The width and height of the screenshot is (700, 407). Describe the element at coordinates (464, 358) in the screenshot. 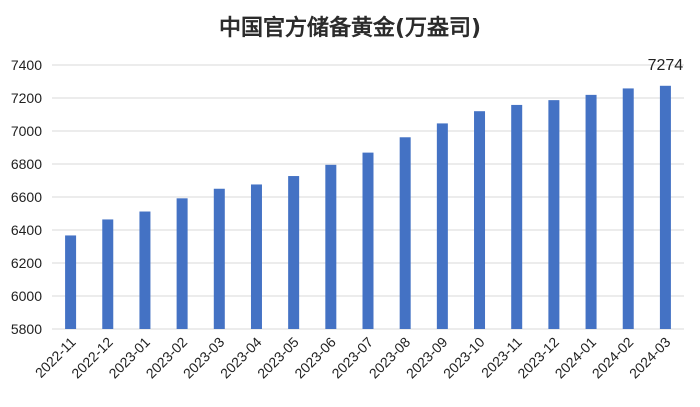

I see `x-tick-label: 2023-10` at that location.